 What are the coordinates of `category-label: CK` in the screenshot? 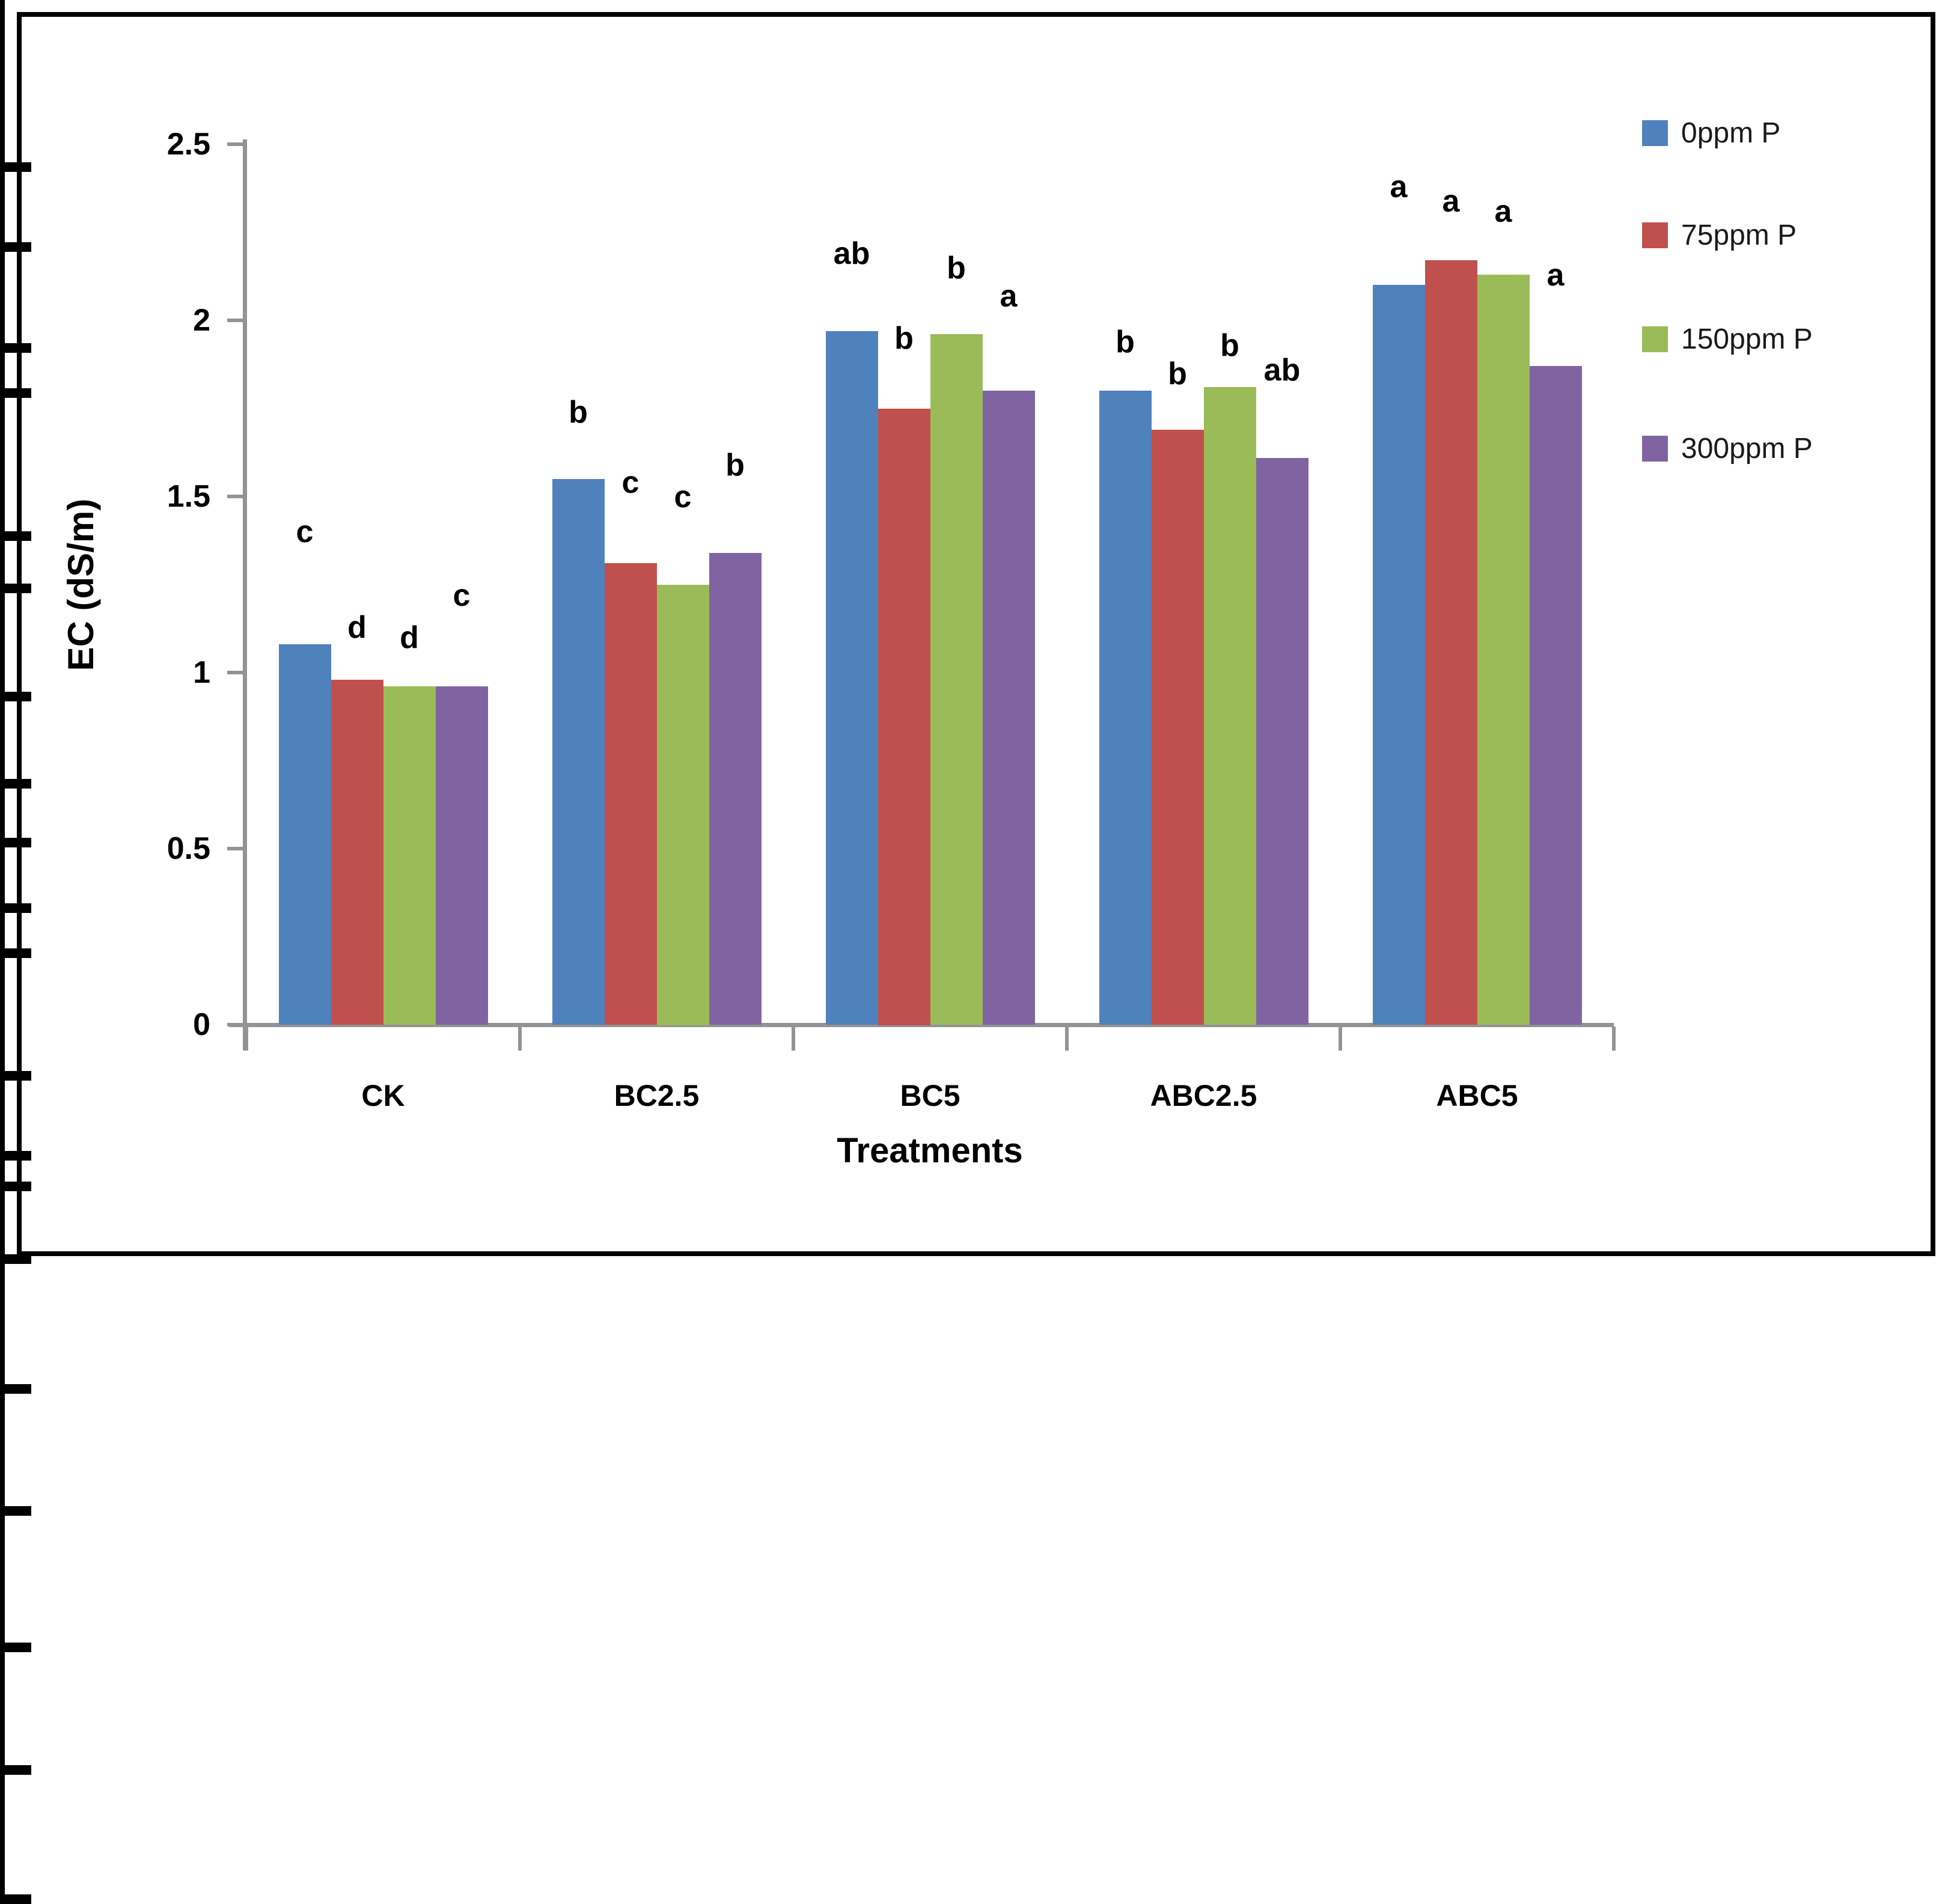 It's located at (383, 1095).